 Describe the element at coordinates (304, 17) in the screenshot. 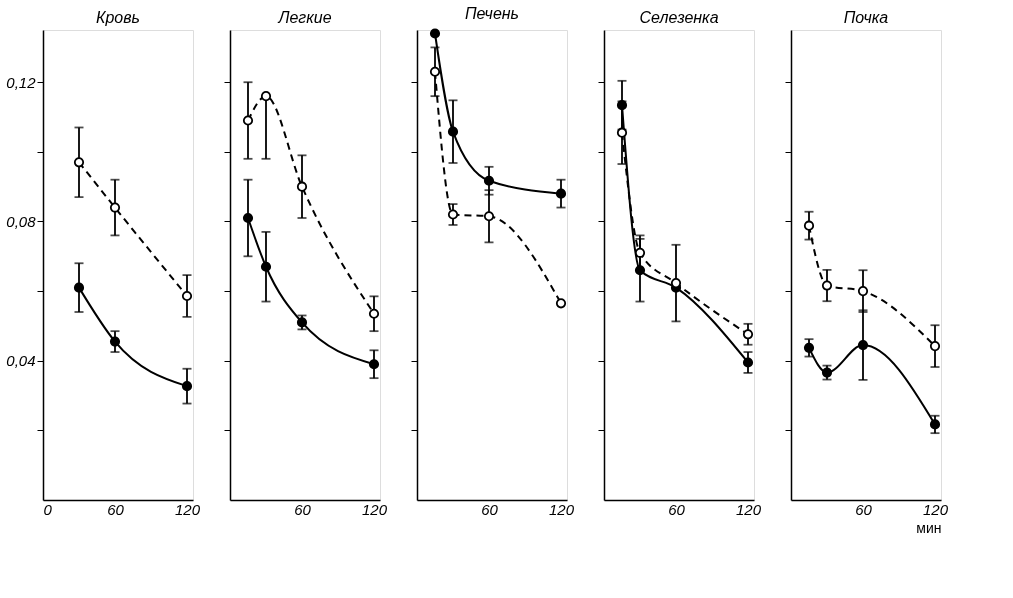

I see `chart-title: Легкие` at that location.